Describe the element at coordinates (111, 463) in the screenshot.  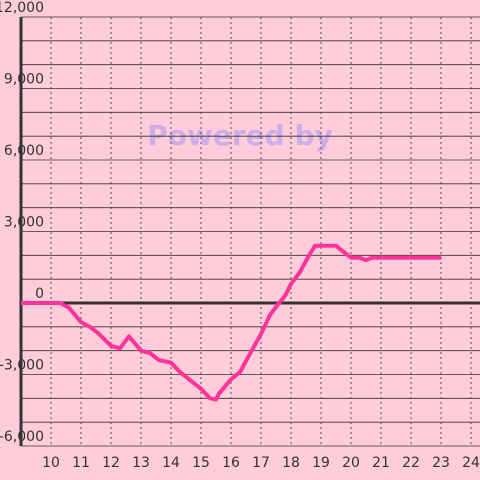
I see `x-tick-label: 12` at that location.